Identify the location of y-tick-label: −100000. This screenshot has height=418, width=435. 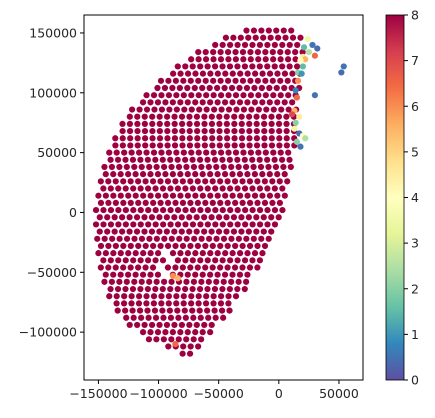
(48, 332).